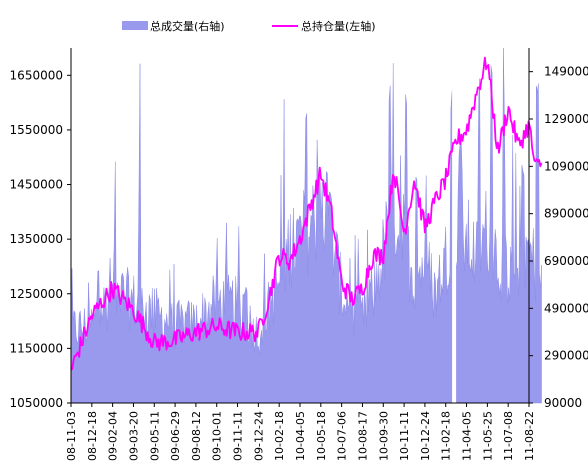  Describe the element at coordinates (362, 436) in the screenshot. I see `x-tick-label: 10-08-17` at that location.